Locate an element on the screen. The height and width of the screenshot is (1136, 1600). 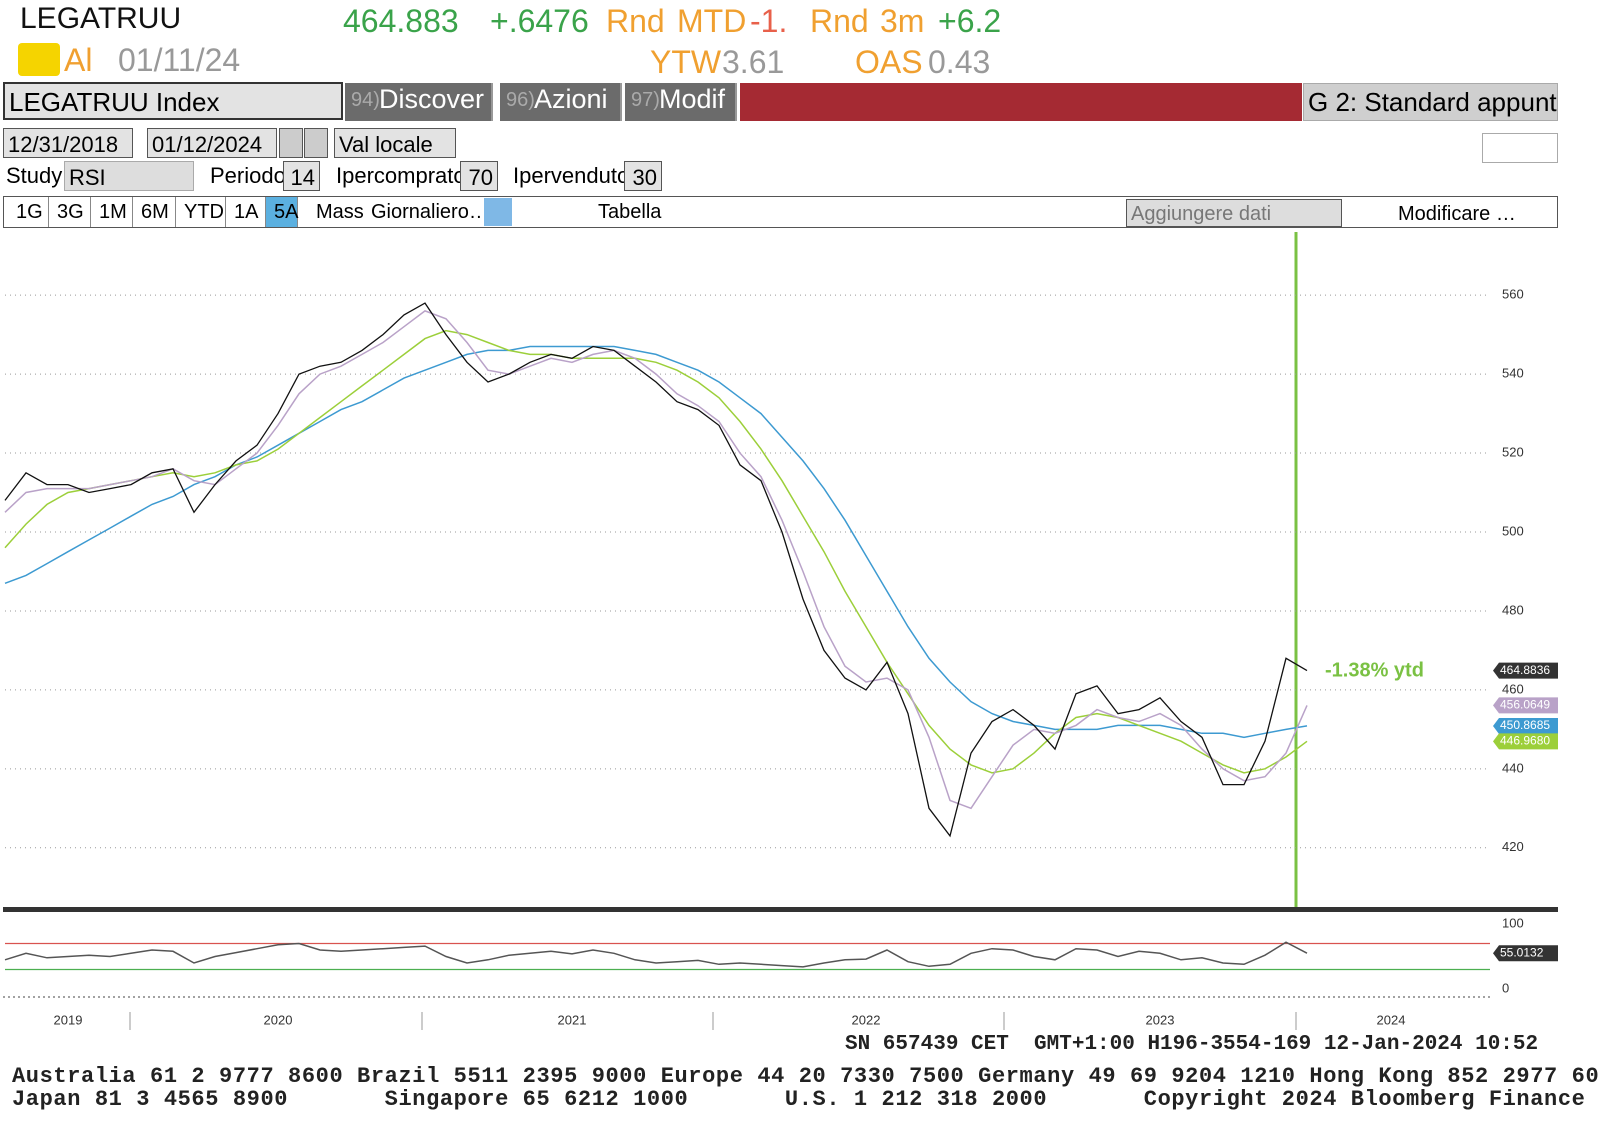
period-label: Periodo is located at coordinates (248, 175).